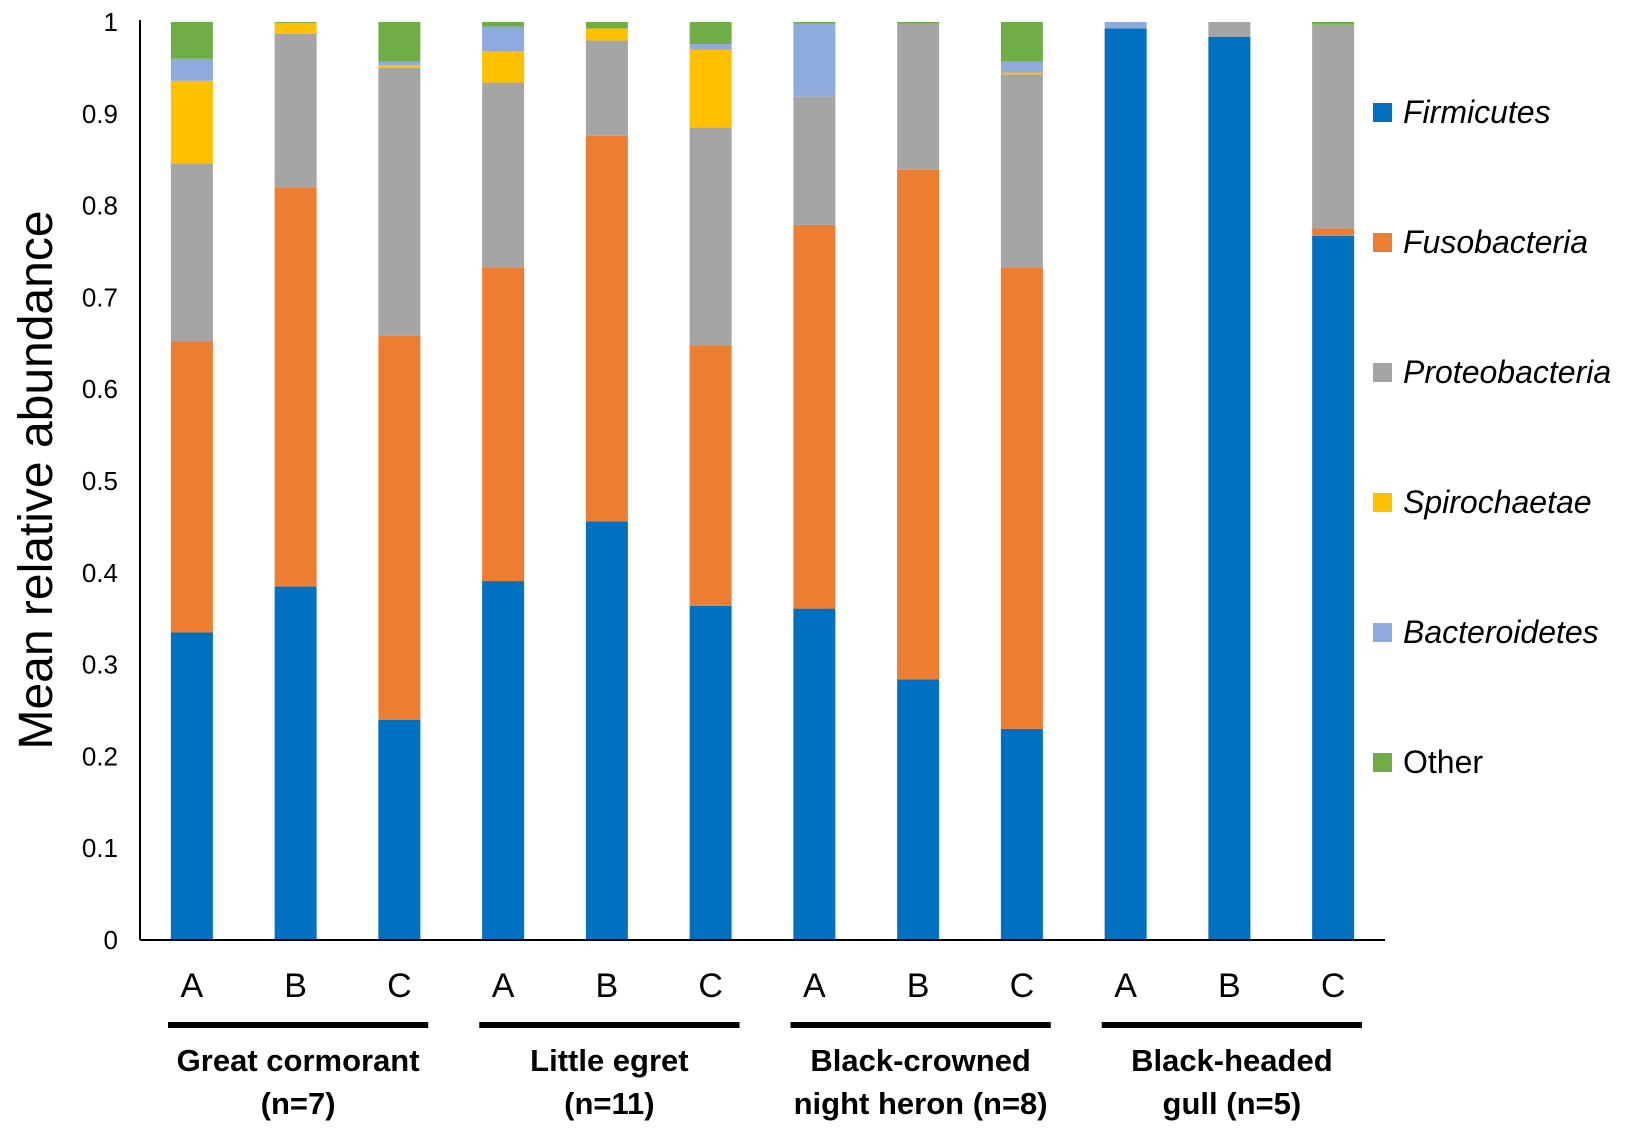  I want to click on group-label-3-line-2: night heron (n=8), so click(921, 1103).